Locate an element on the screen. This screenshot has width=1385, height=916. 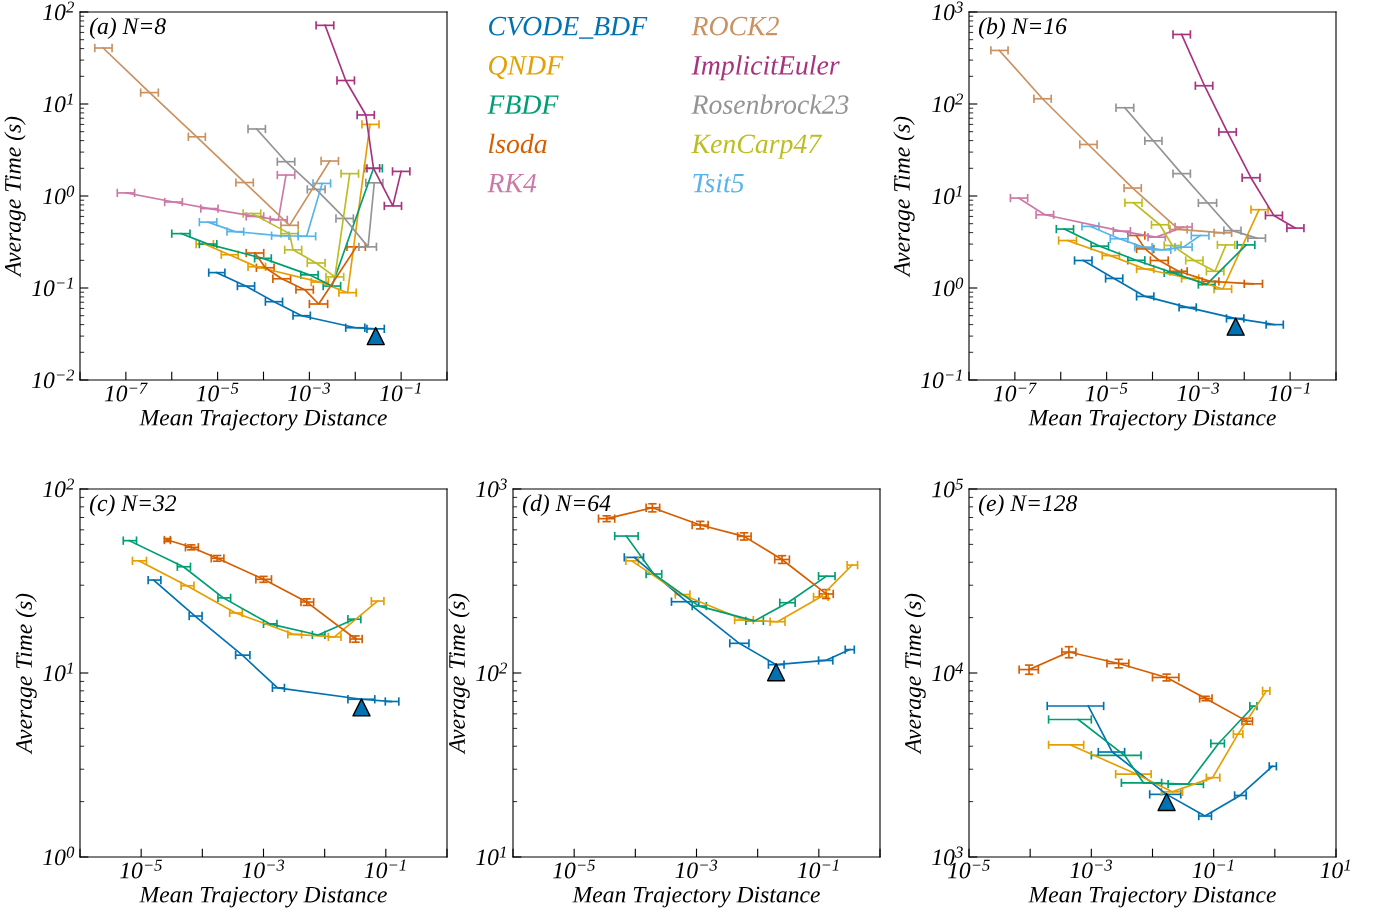
y-tick-label: 10$^{5}$ is located at coordinates (947, 488).